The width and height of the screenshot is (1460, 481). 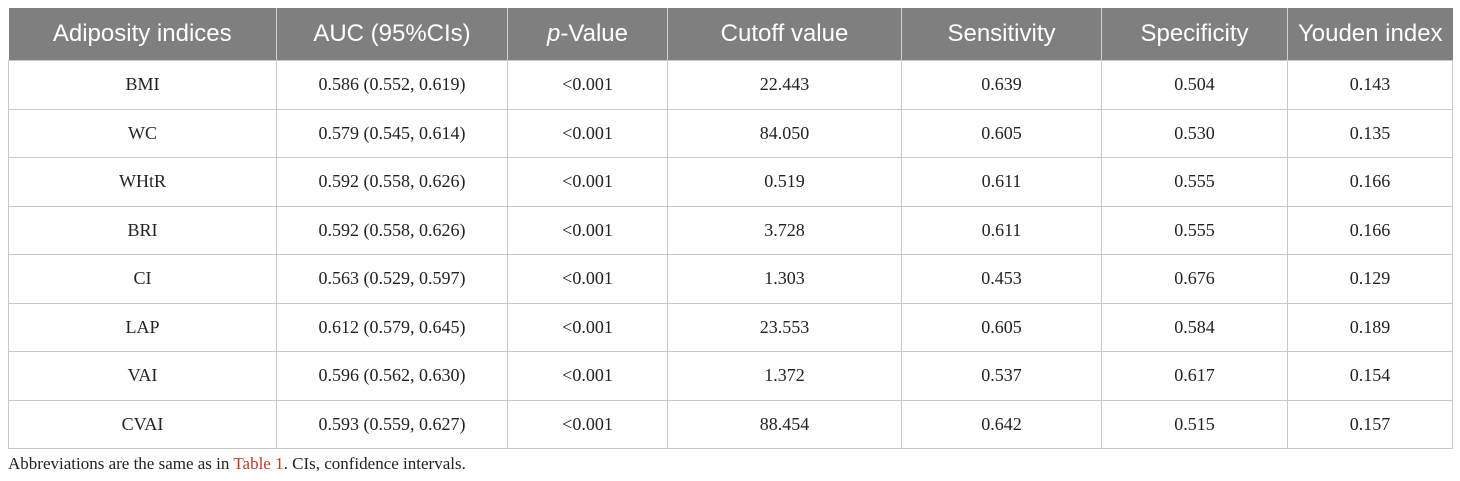 What do you see at coordinates (1370, 85) in the screenshot?
I see `cell-youden: 0.143` at bounding box center [1370, 85].